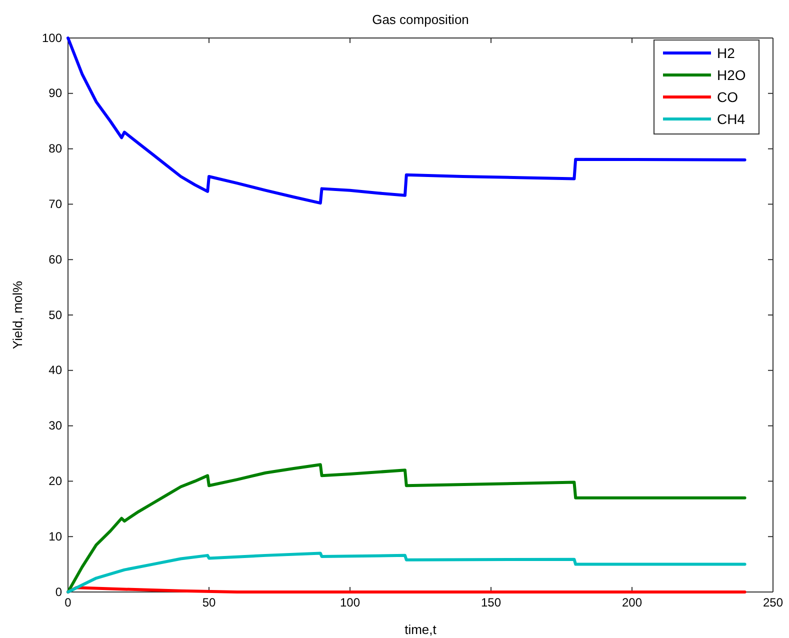  Describe the element at coordinates (420, 629) in the screenshot. I see `x-axis-title: time,t` at that location.